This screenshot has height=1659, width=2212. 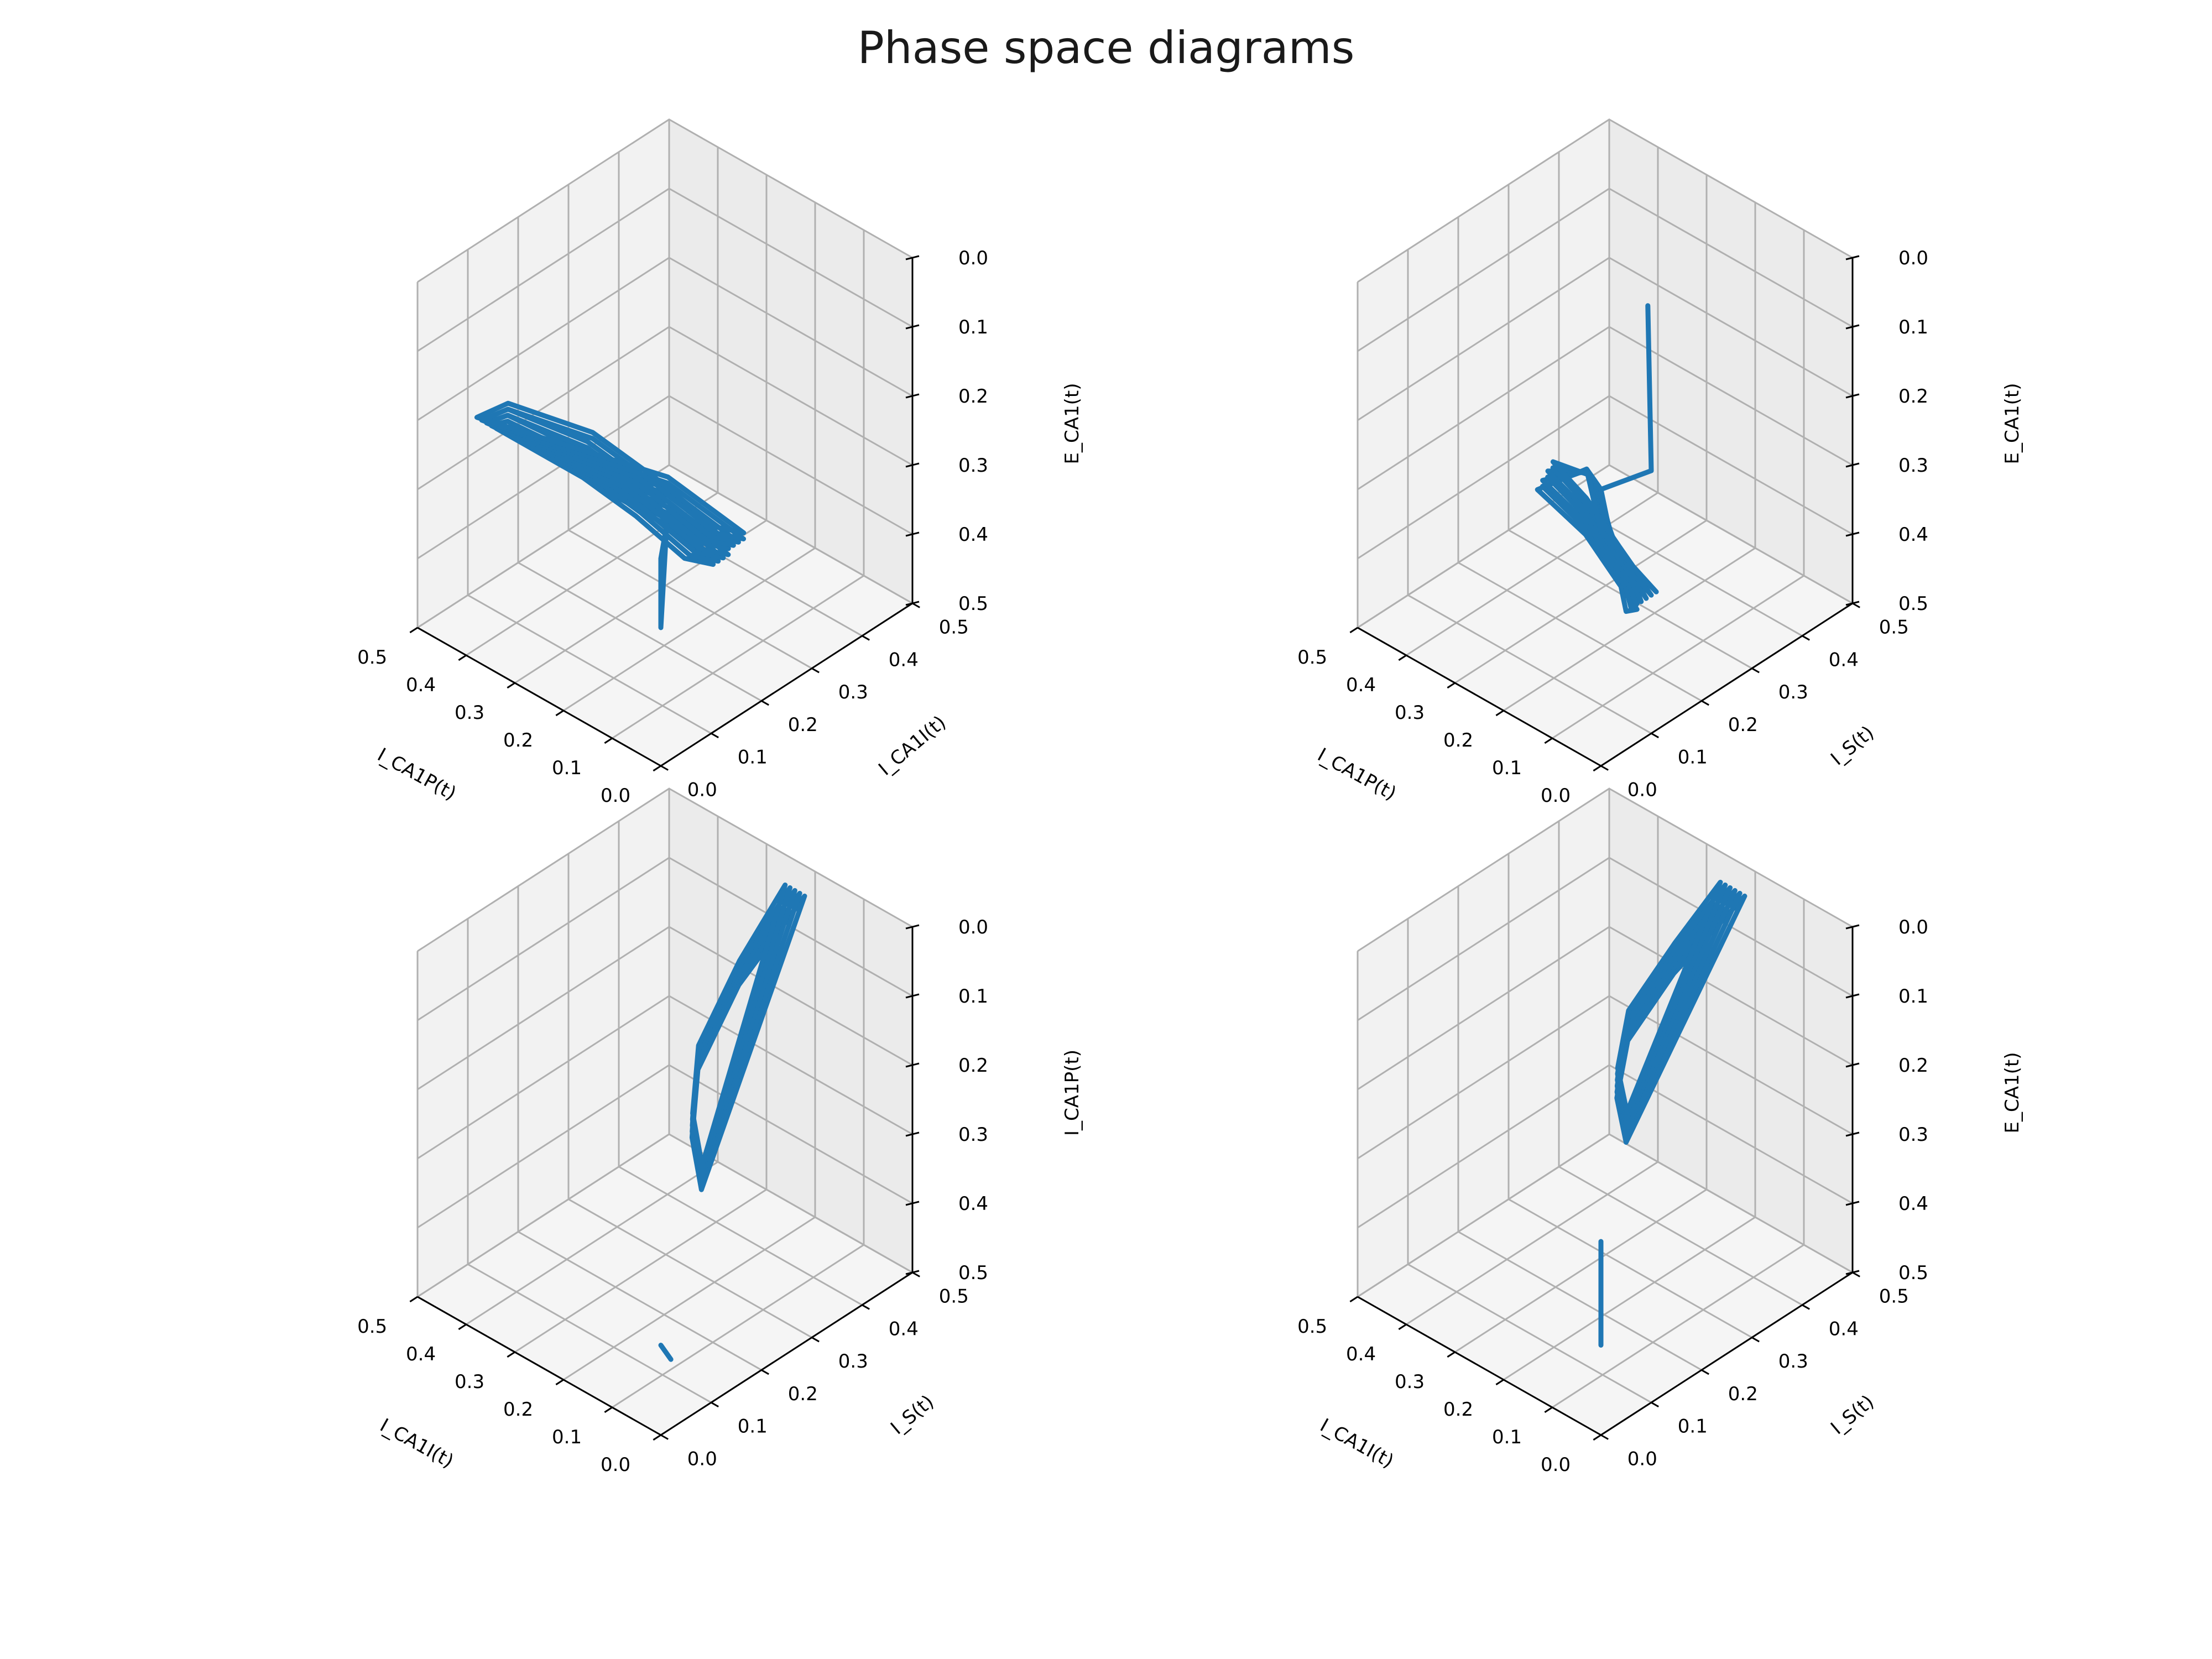 What do you see at coordinates (1106, 48) in the screenshot?
I see `figure-title: Phase space diagrams` at bounding box center [1106, 48].